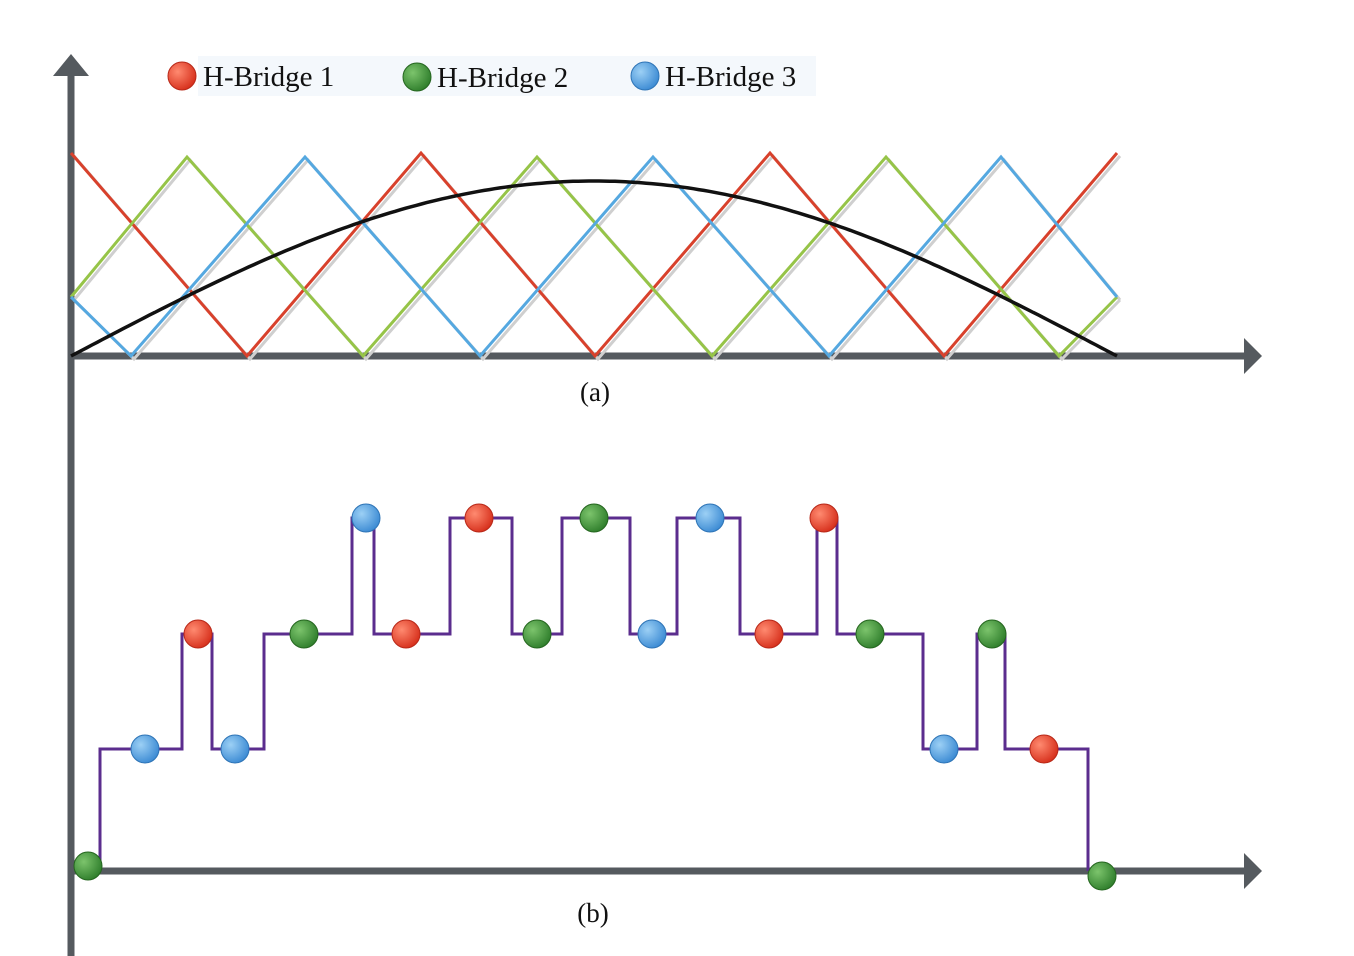 The image size is (1354, 956). Describe the element at coordinates (594, 268) in the screenshot. I see `sinusoidal-reference` at that location.